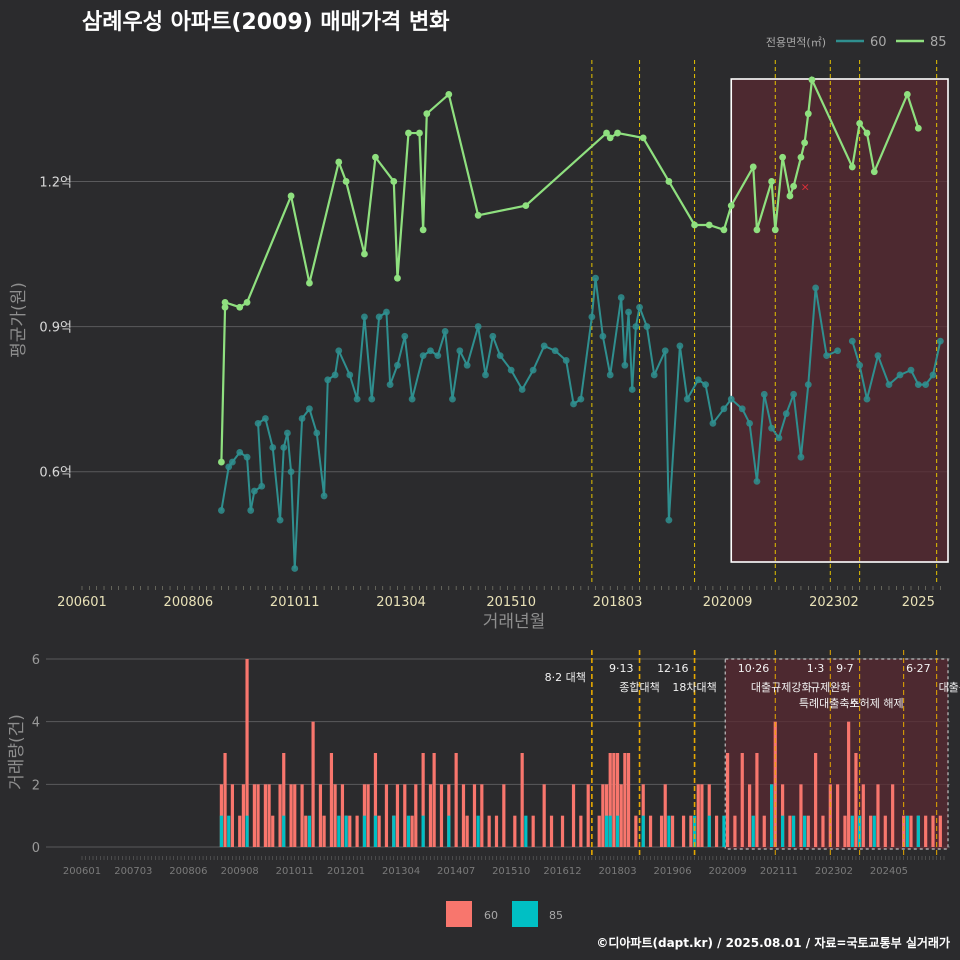 This screenshot has width=960, height=960. Describe the element at coordinates (188, 871) in the screenshot. I see `volume-x-tick-label: 200806` at that location.